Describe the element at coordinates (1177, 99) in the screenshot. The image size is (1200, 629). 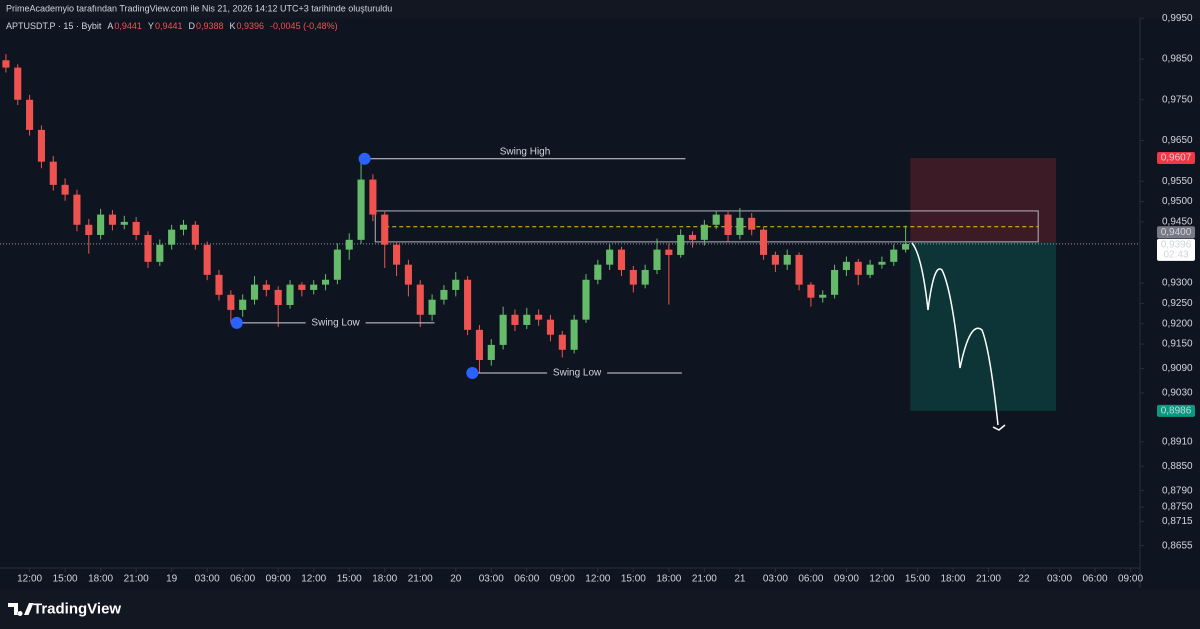
I see `y-tick-label: 0,9750` at that location.